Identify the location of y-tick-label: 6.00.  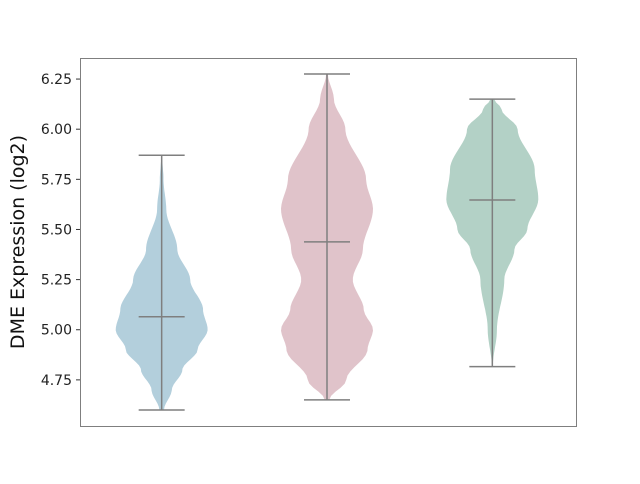
(56, 130).